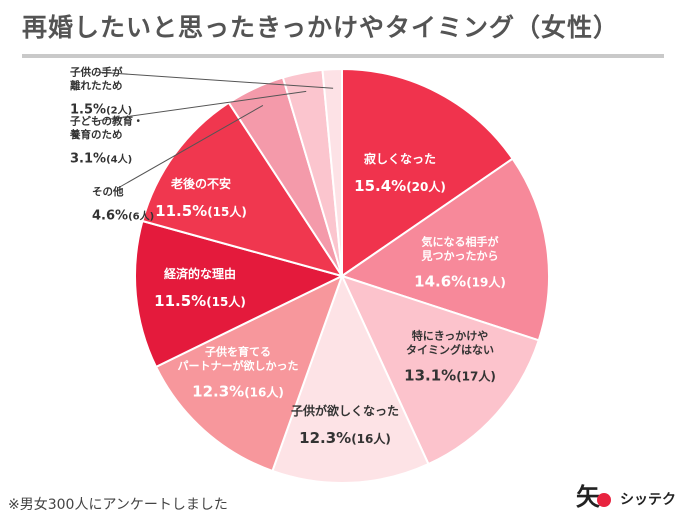 The image size is (684, 520). Describe the element at coordinates (108, 191) in the screenshot. I see `slice-label: その他` at that location.